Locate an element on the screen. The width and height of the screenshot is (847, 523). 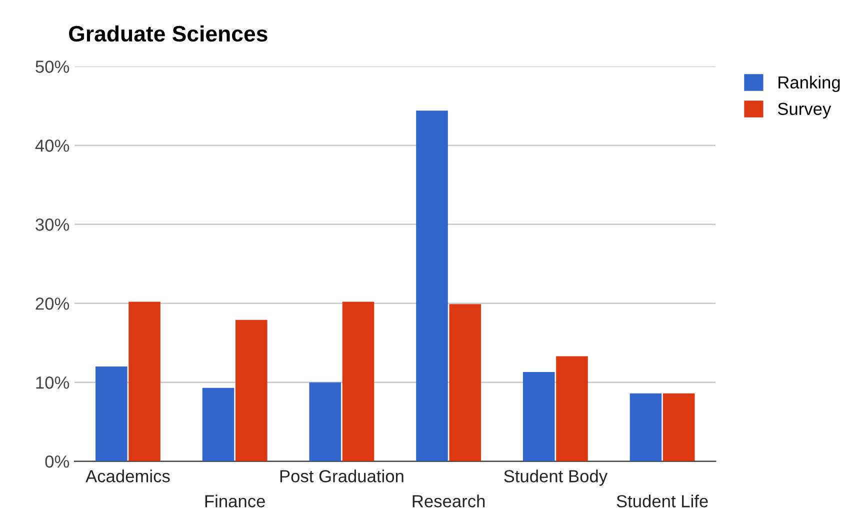
x-tick-label: Student Life is located at coordinates (662, 501).